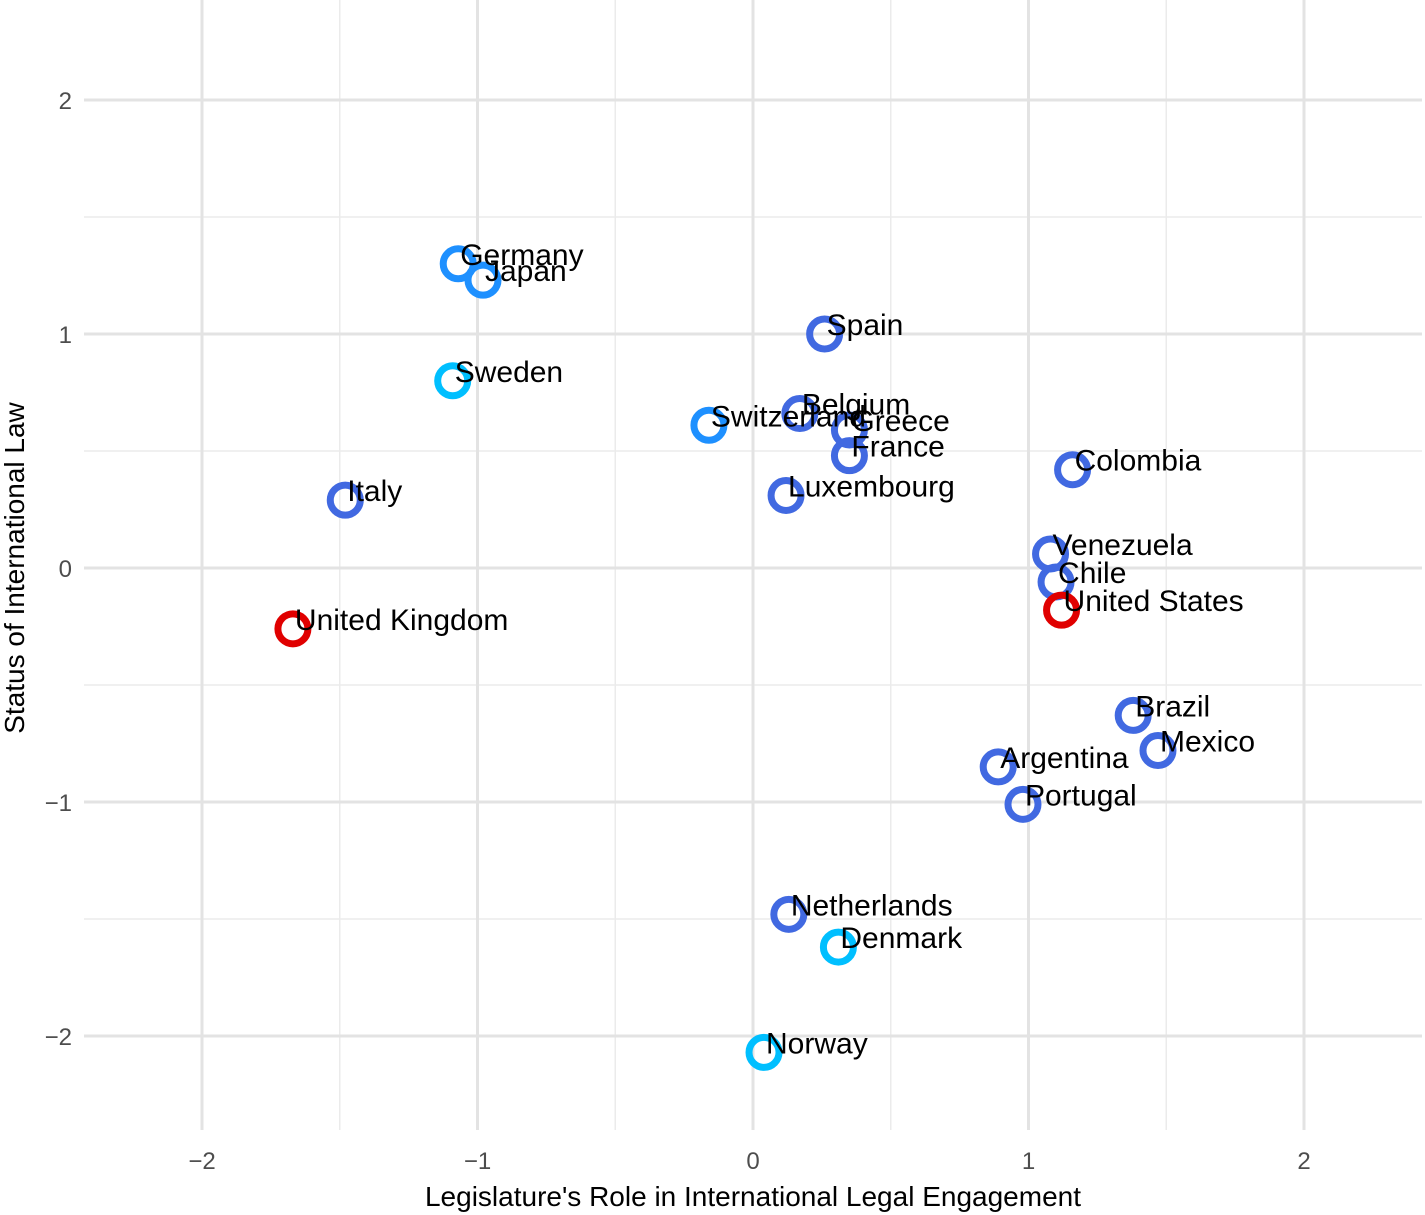  Describe the element at coordinates (458, 264) in the screenshot. I see `point-germany` at that location.